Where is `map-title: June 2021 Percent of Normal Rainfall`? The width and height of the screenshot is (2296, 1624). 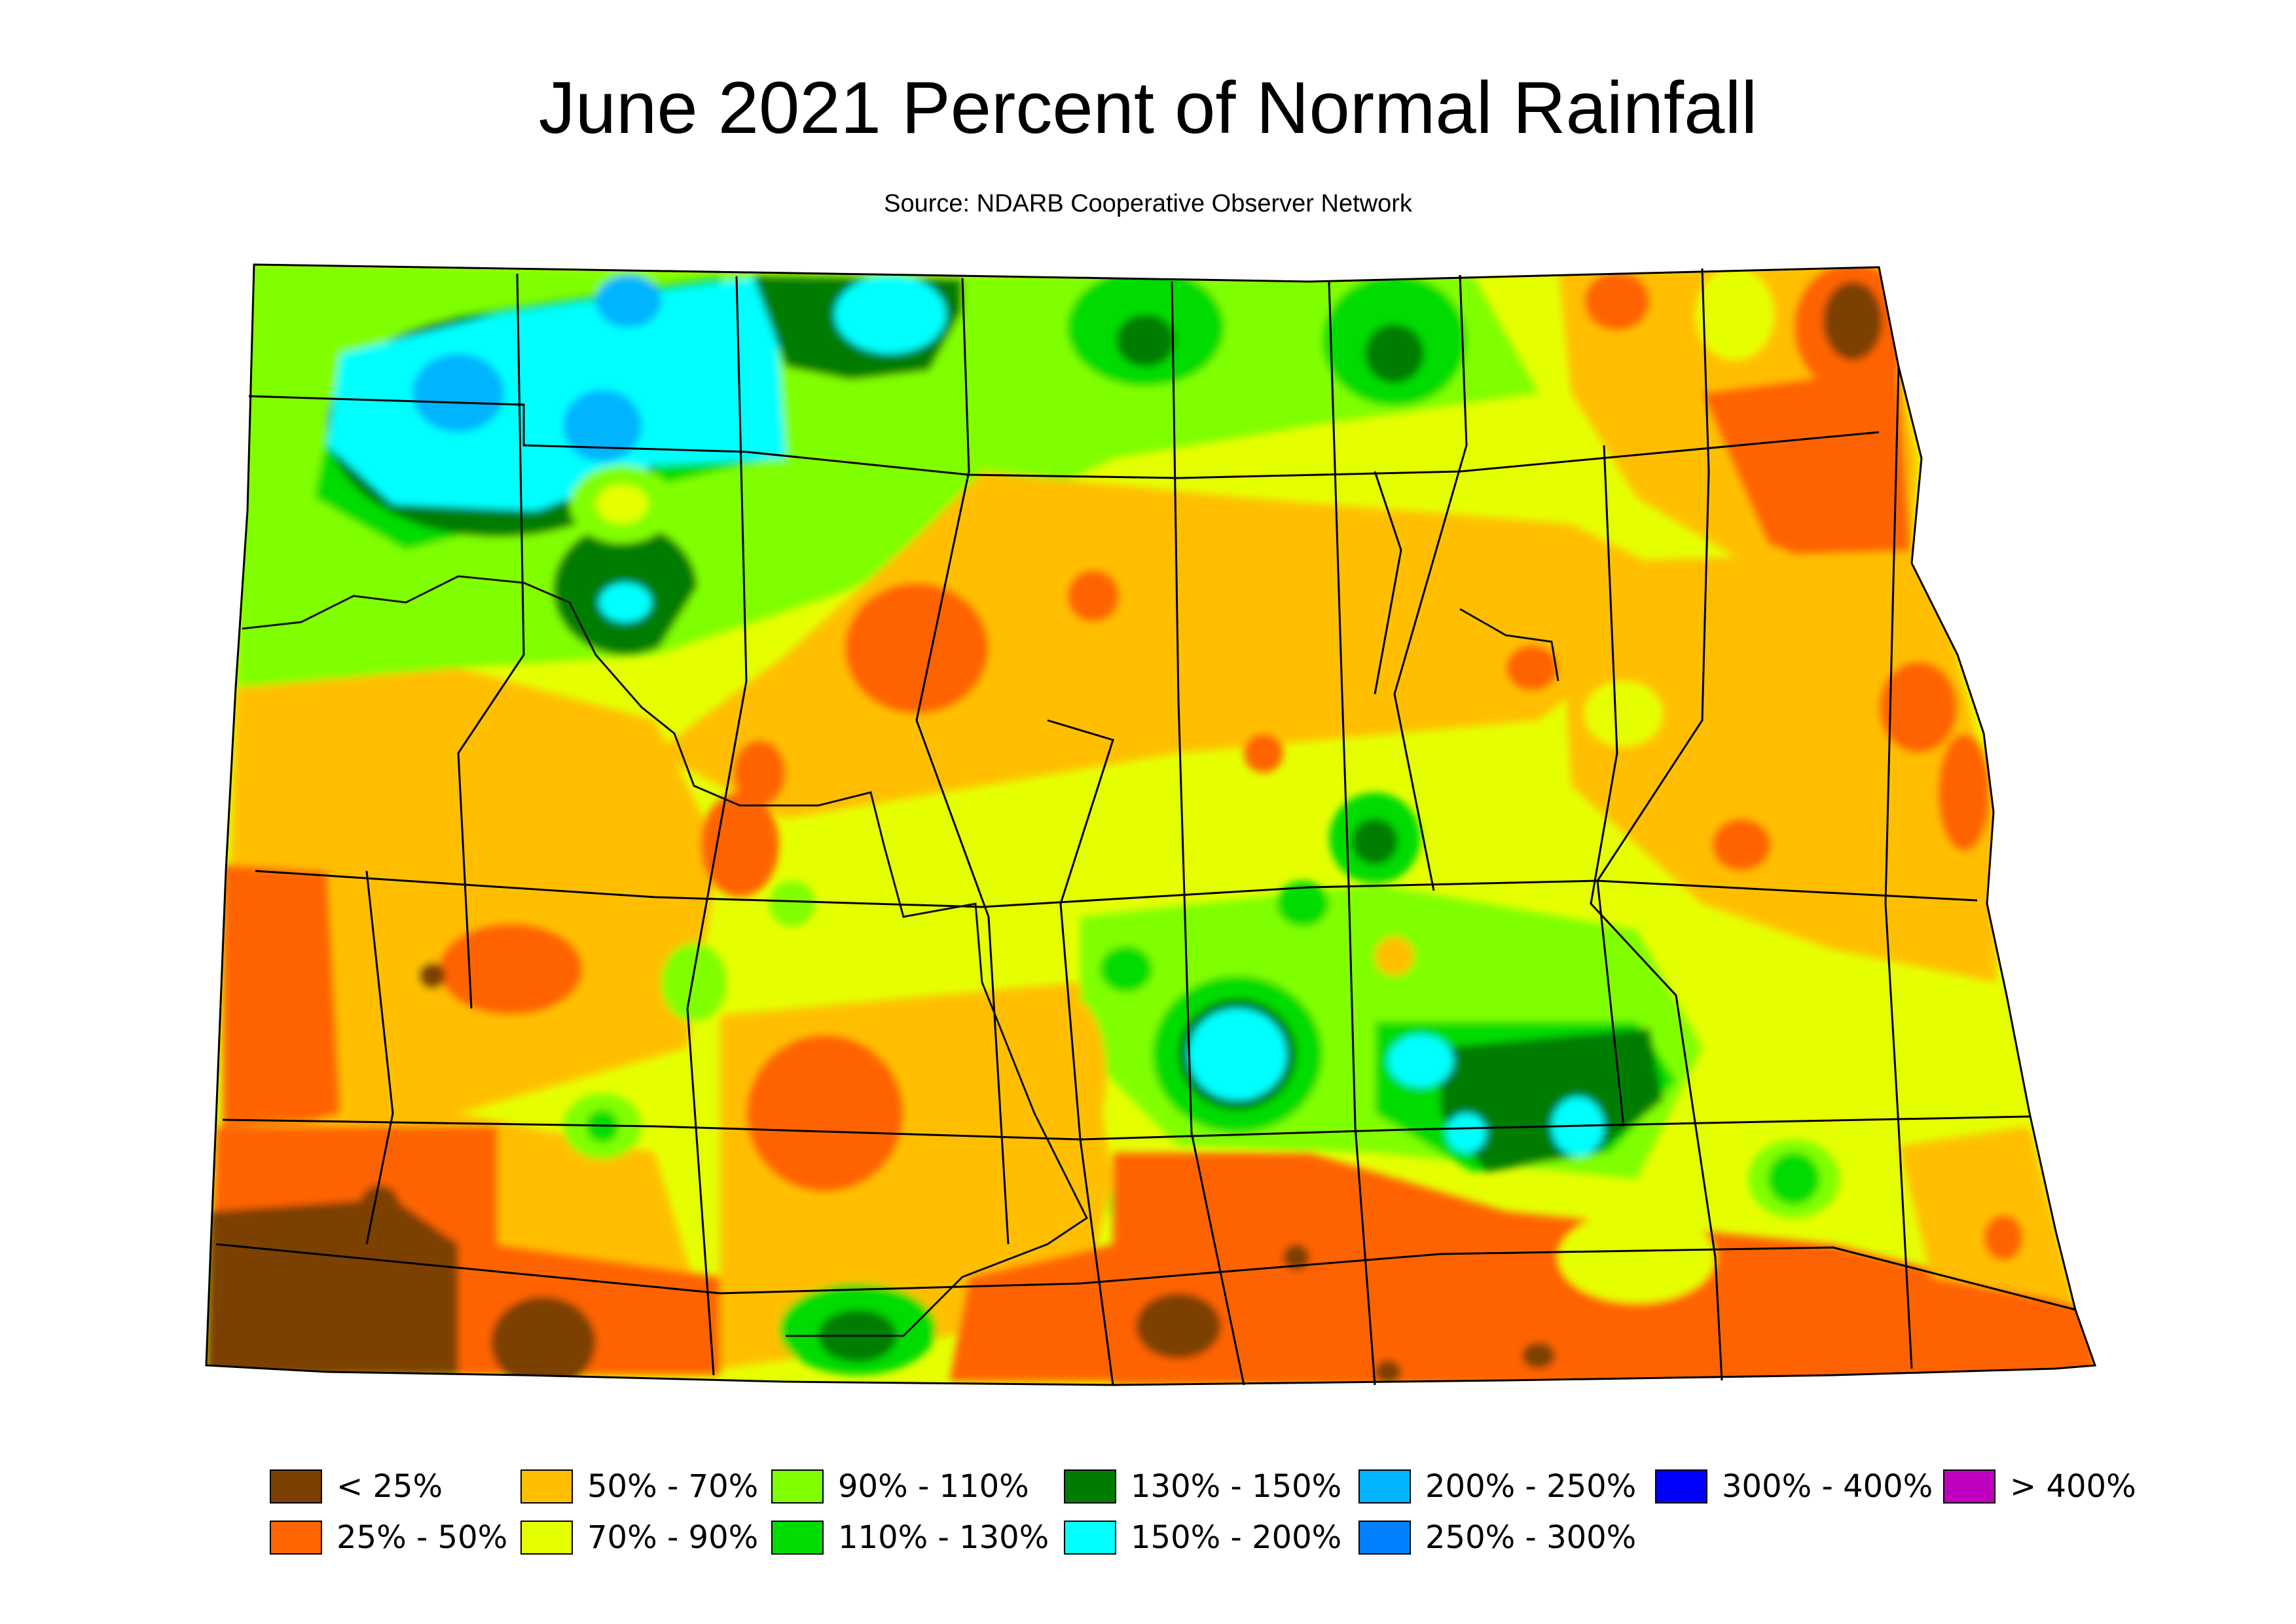 map-title: June 2021 Percent of Normal Rainfall is located at coordinates (1148, 108).